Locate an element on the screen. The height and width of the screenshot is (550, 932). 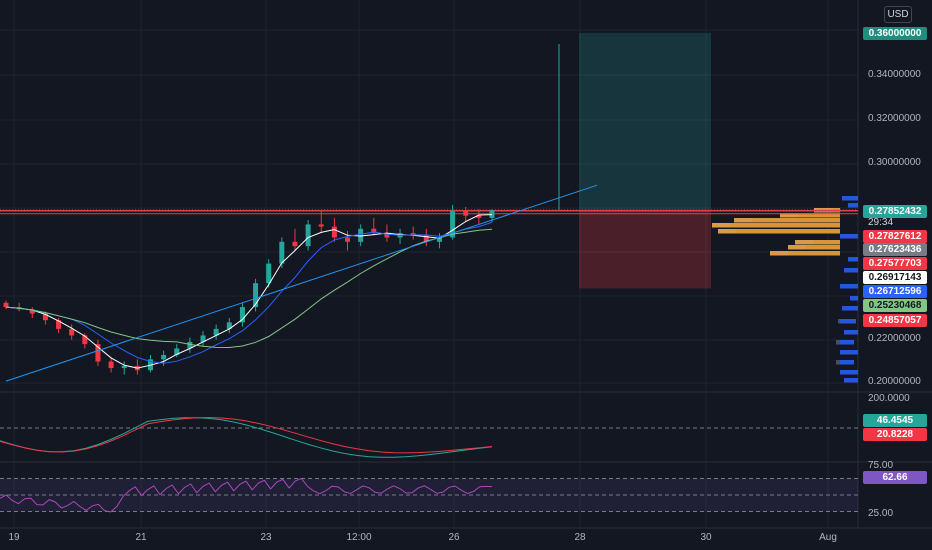
loss-zone is located at coordinates (645, 249).